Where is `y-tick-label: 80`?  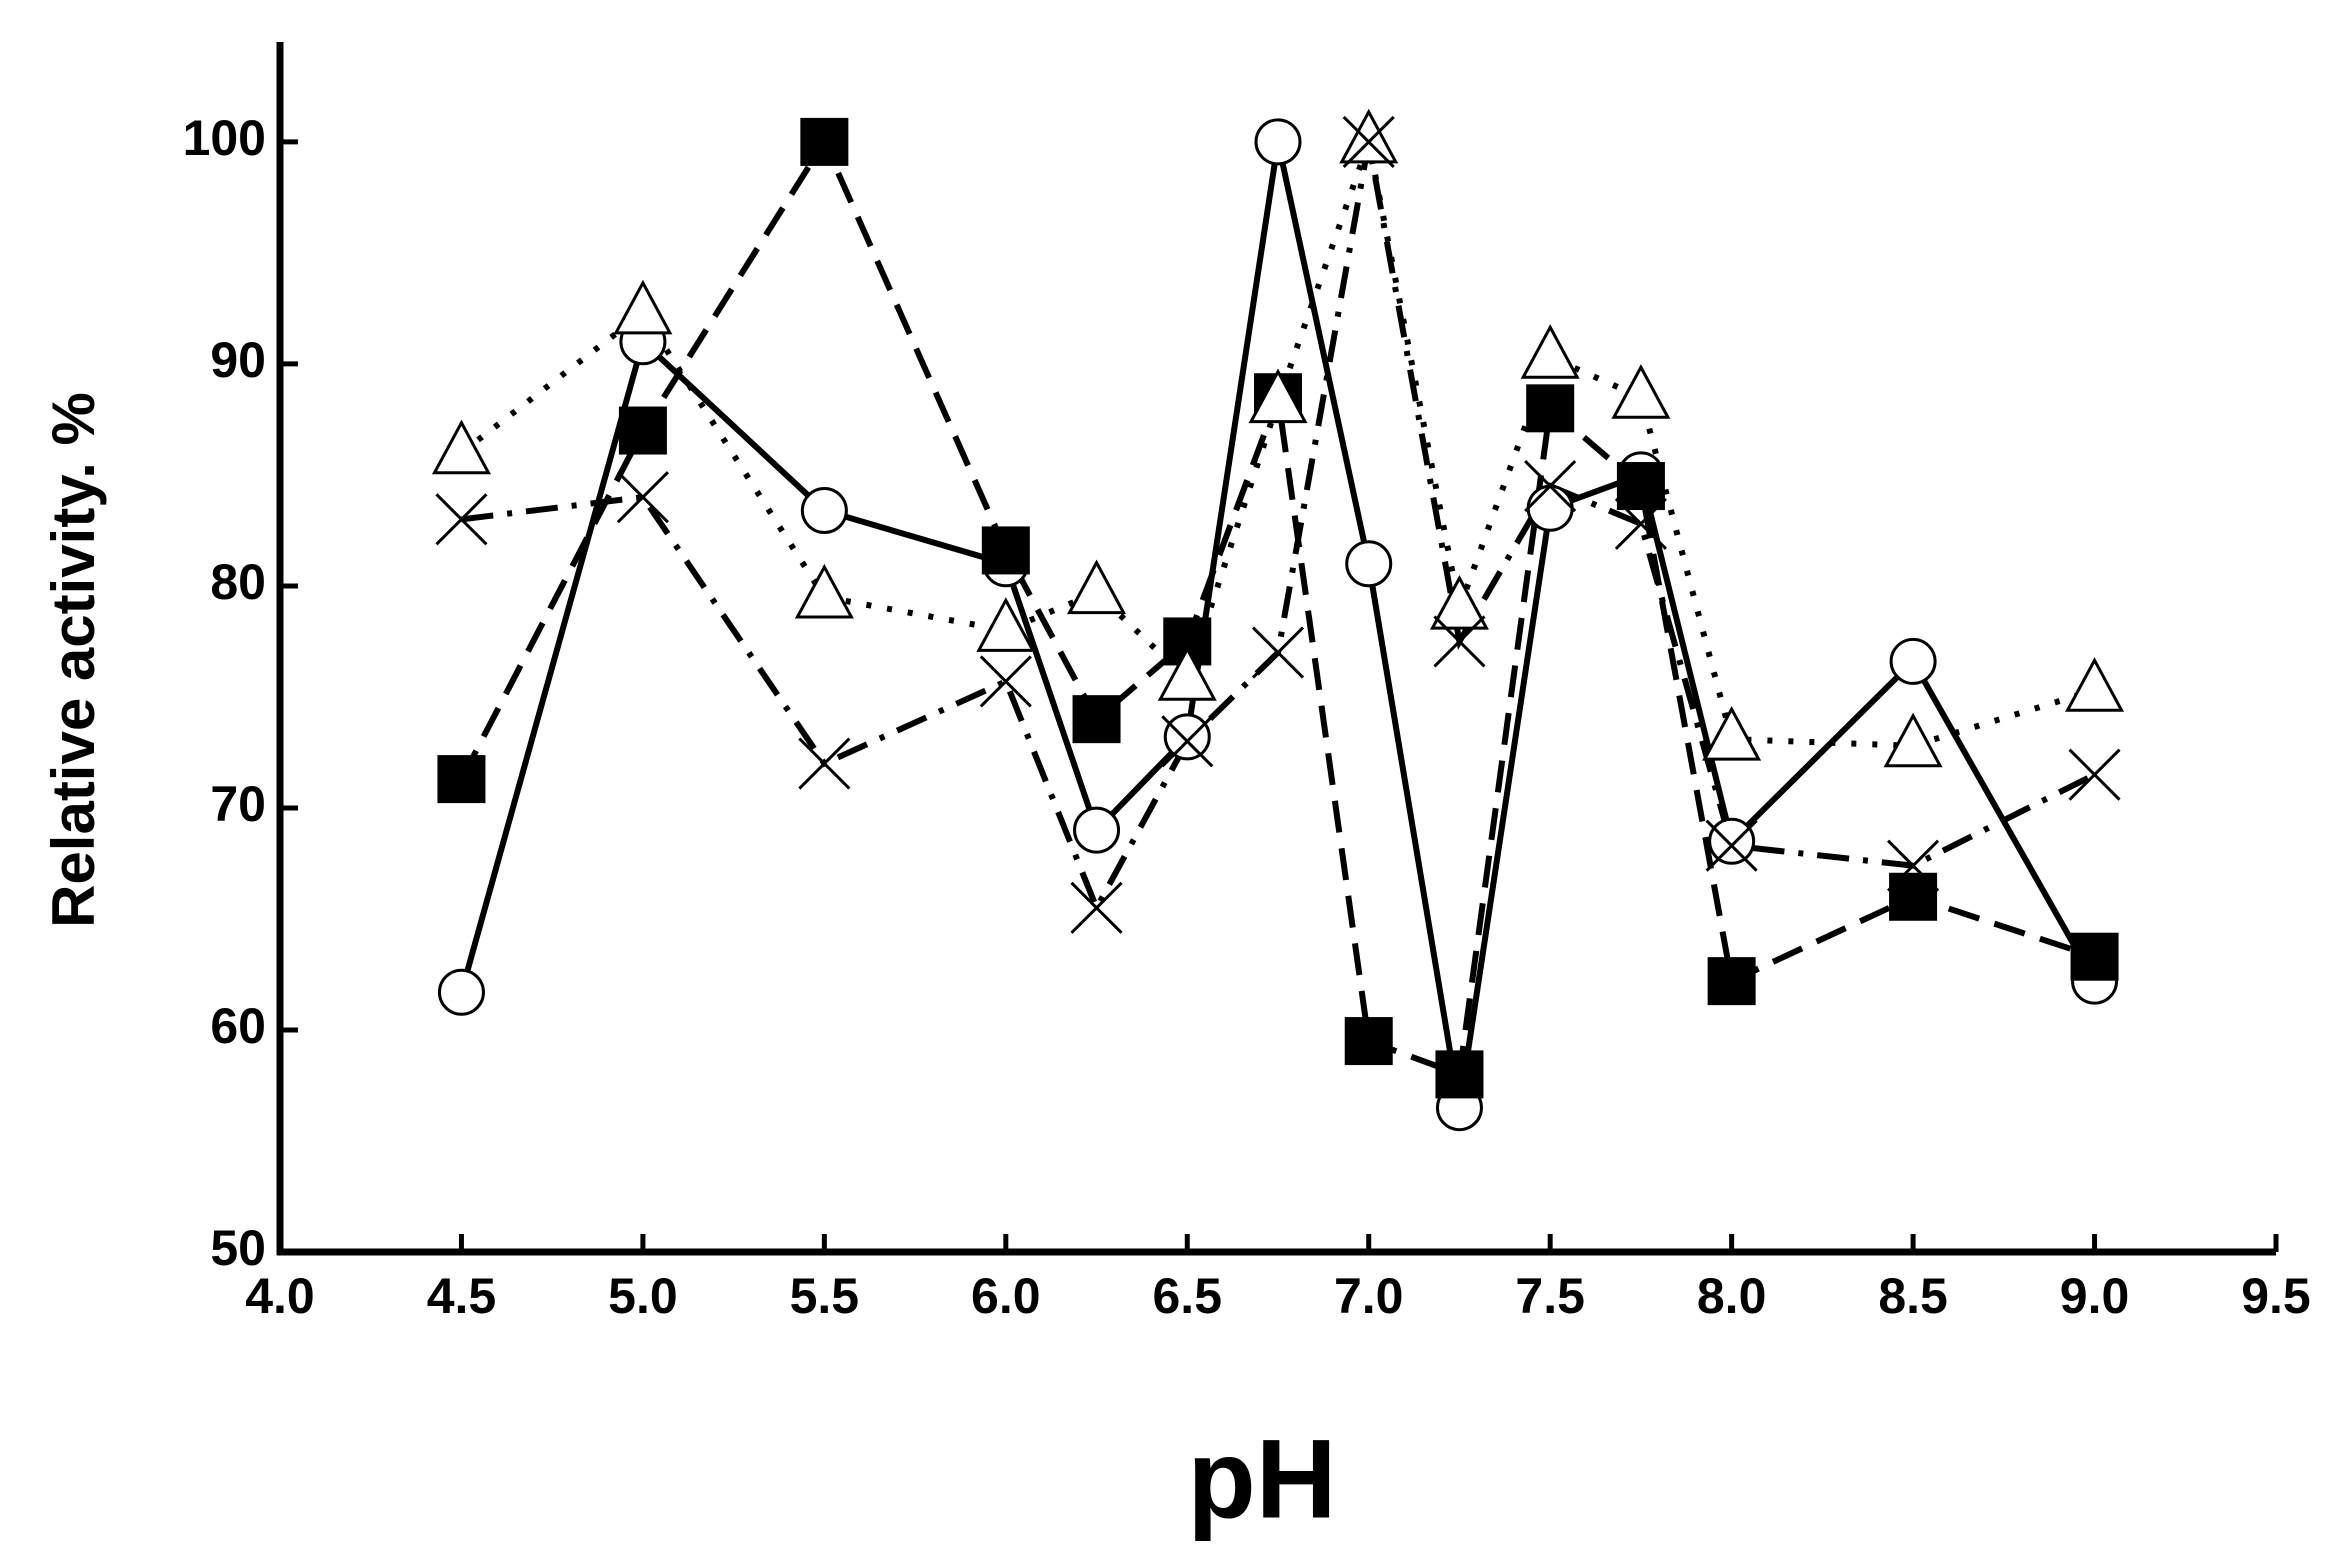 y-tick-label: 80 is located at coordinates (238, 582).